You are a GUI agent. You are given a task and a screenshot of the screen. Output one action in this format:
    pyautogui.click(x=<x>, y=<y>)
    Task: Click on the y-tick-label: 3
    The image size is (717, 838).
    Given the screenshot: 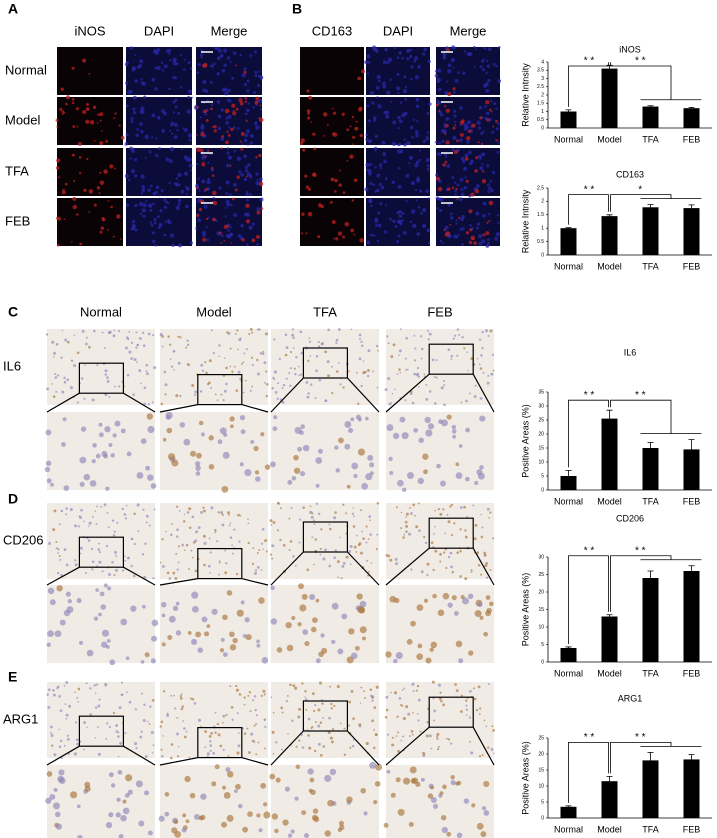 What is the action you would take?
    pyautogui.click(x=542, y=79)
    